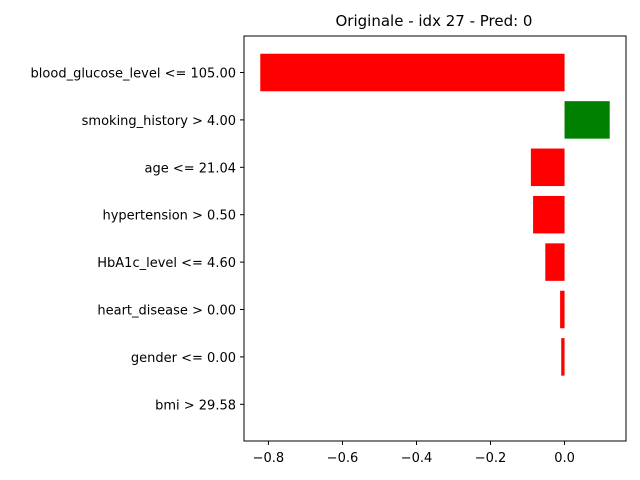 Image resolution: width=640 pixels, height=480 pixels. What do you see at coordinates (434, 21) in the screenshot?
I see `chart-title: Originale - idx 27 - Pred: 0` at bounding box center [434, 21].